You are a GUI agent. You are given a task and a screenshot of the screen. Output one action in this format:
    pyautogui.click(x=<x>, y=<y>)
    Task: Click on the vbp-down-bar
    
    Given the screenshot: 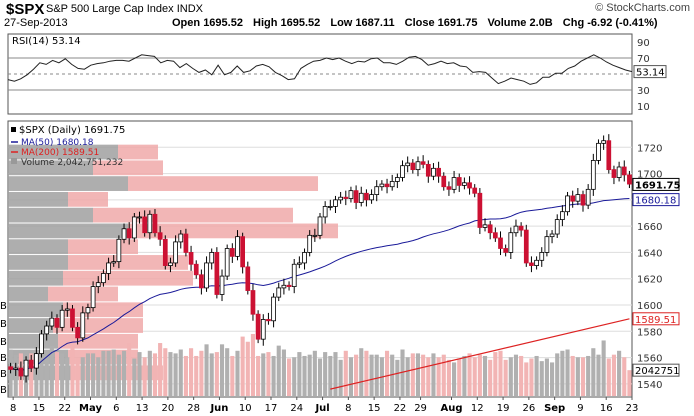 What is the action you would take?
    pyautogui.click(x=138, y=152)
    